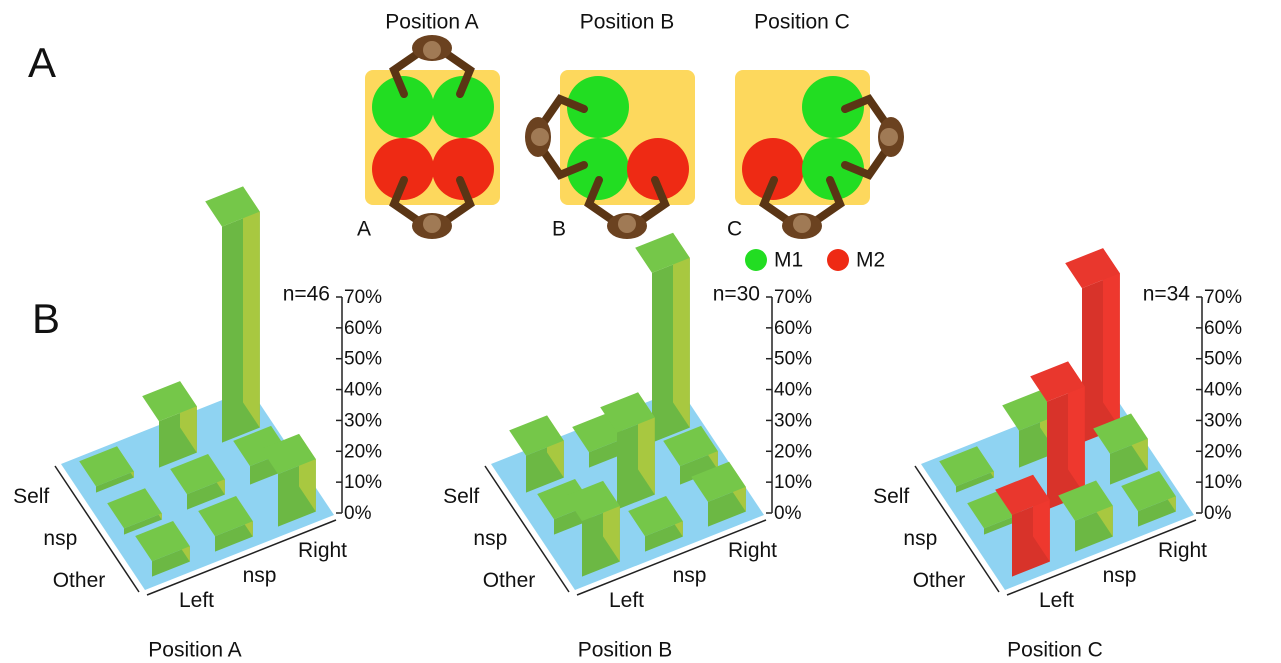 This screenshot has width=1281, height=663. What do you see at coordinates (1055, 650) in the screenshot?
I see `chart-title: Position C` at bounding box center [1055, 650].